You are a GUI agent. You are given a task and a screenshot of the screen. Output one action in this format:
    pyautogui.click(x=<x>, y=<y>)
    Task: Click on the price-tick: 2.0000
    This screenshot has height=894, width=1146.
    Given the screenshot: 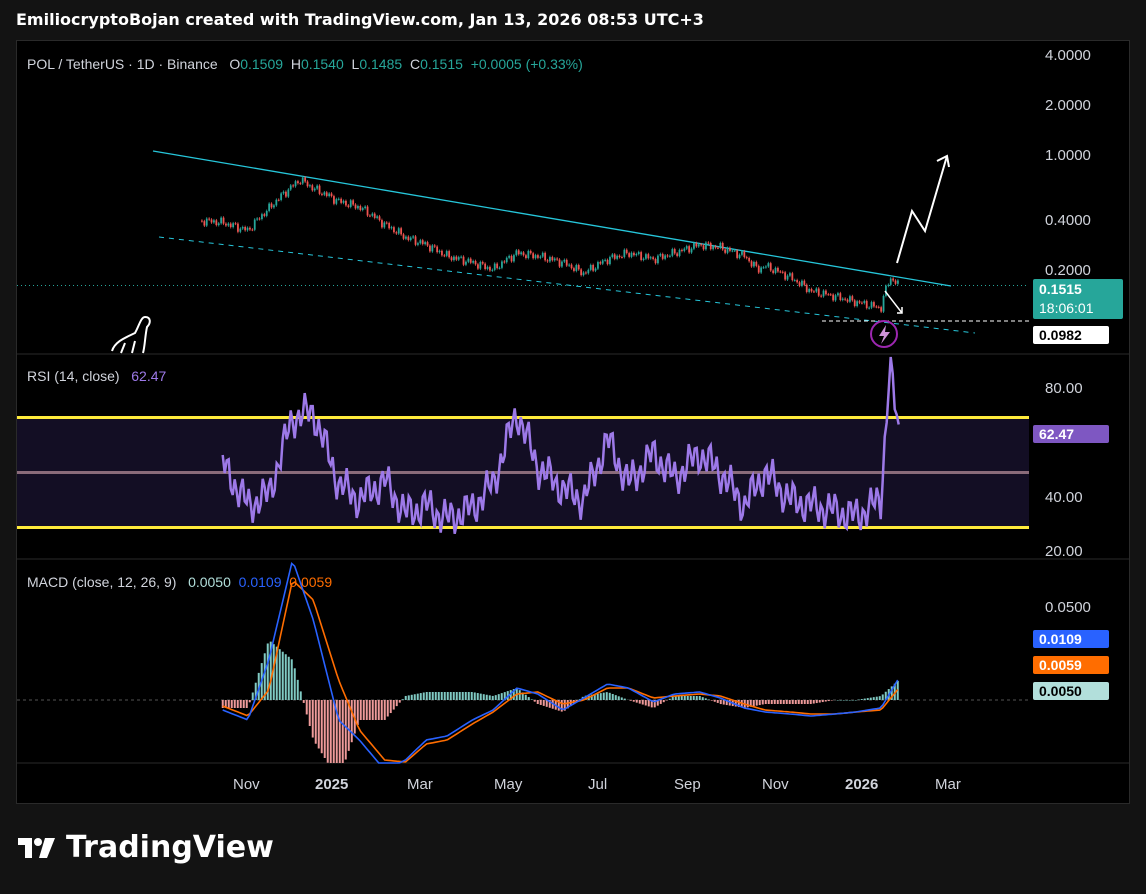 What is the action you would take?
    pyautogui.click(x=1068, y=105)
    